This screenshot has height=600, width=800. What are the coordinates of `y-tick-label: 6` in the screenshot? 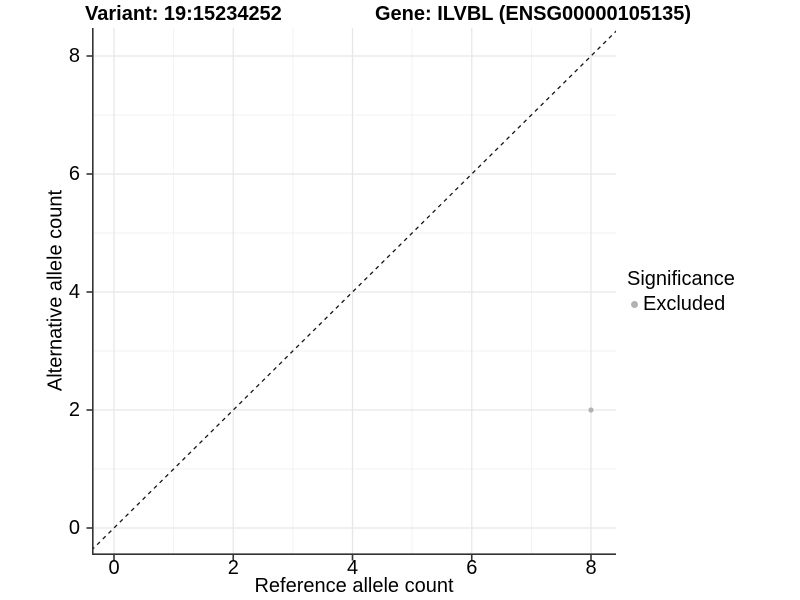 It's located at (74, 174).